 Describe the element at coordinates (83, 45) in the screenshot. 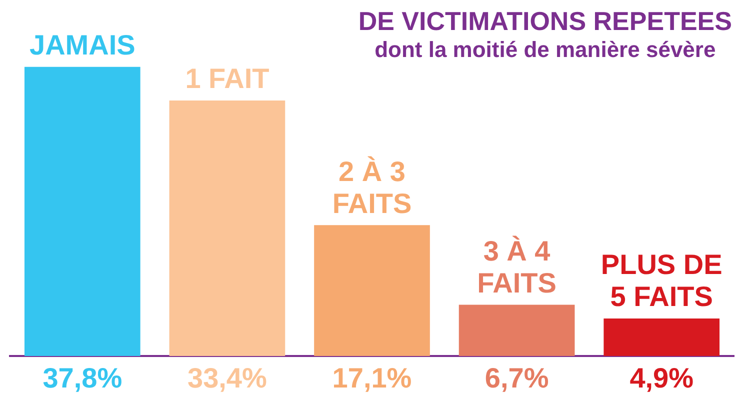

I see `x-tick-label: JAMAIS` at that location.